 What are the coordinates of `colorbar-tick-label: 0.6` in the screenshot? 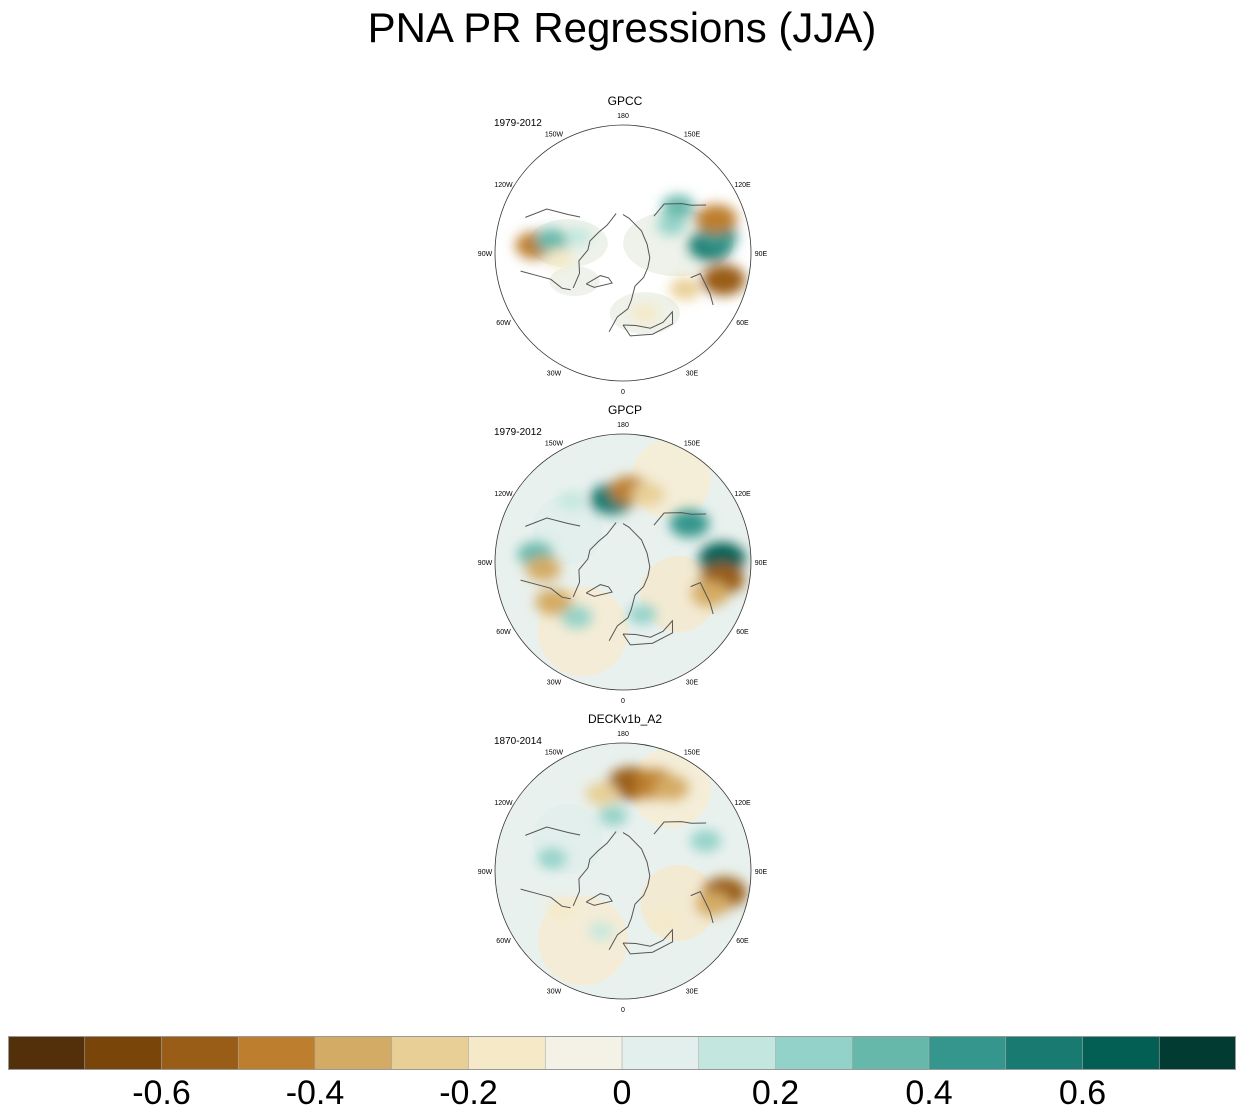 It's located at (1082, 1093).